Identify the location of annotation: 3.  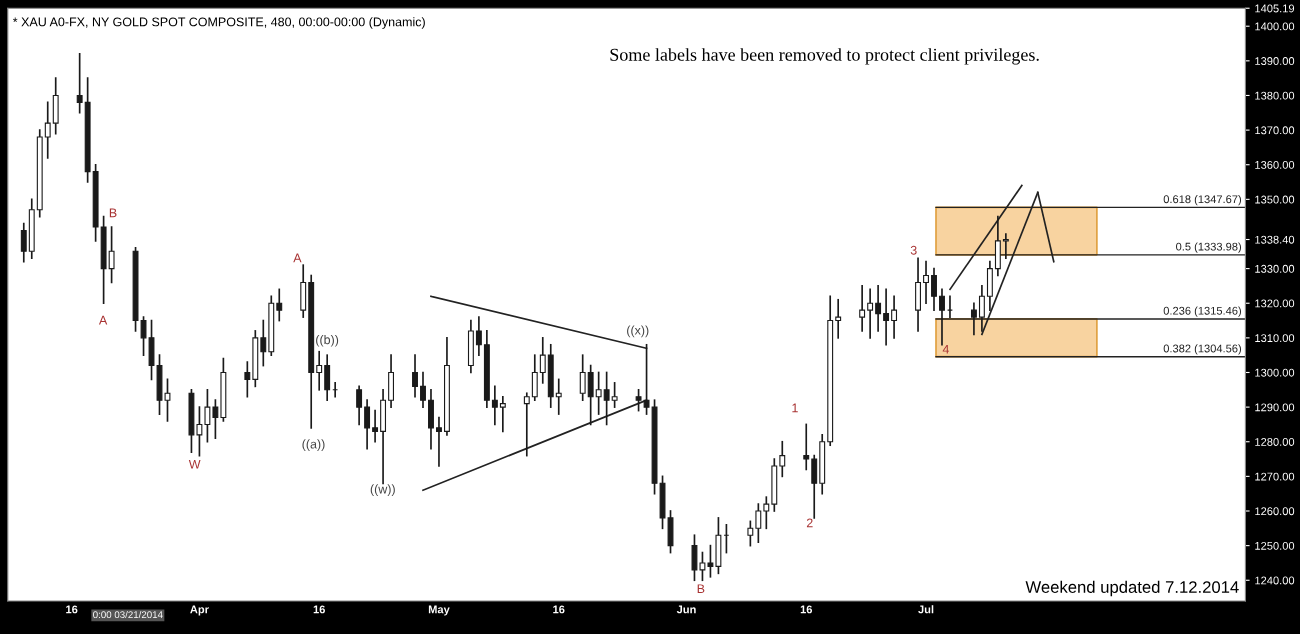
(913, 250).